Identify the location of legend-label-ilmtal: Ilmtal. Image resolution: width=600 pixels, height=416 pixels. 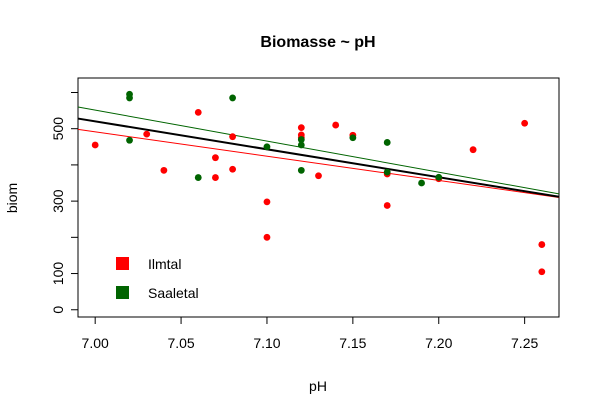
(164, 264).